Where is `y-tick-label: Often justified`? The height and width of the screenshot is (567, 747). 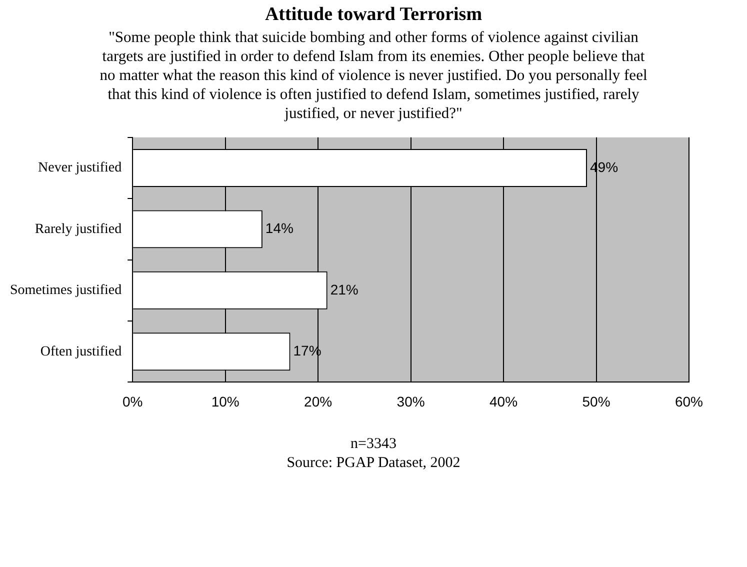 y-tick-label: Often justified is located at coordinates (81, 352).